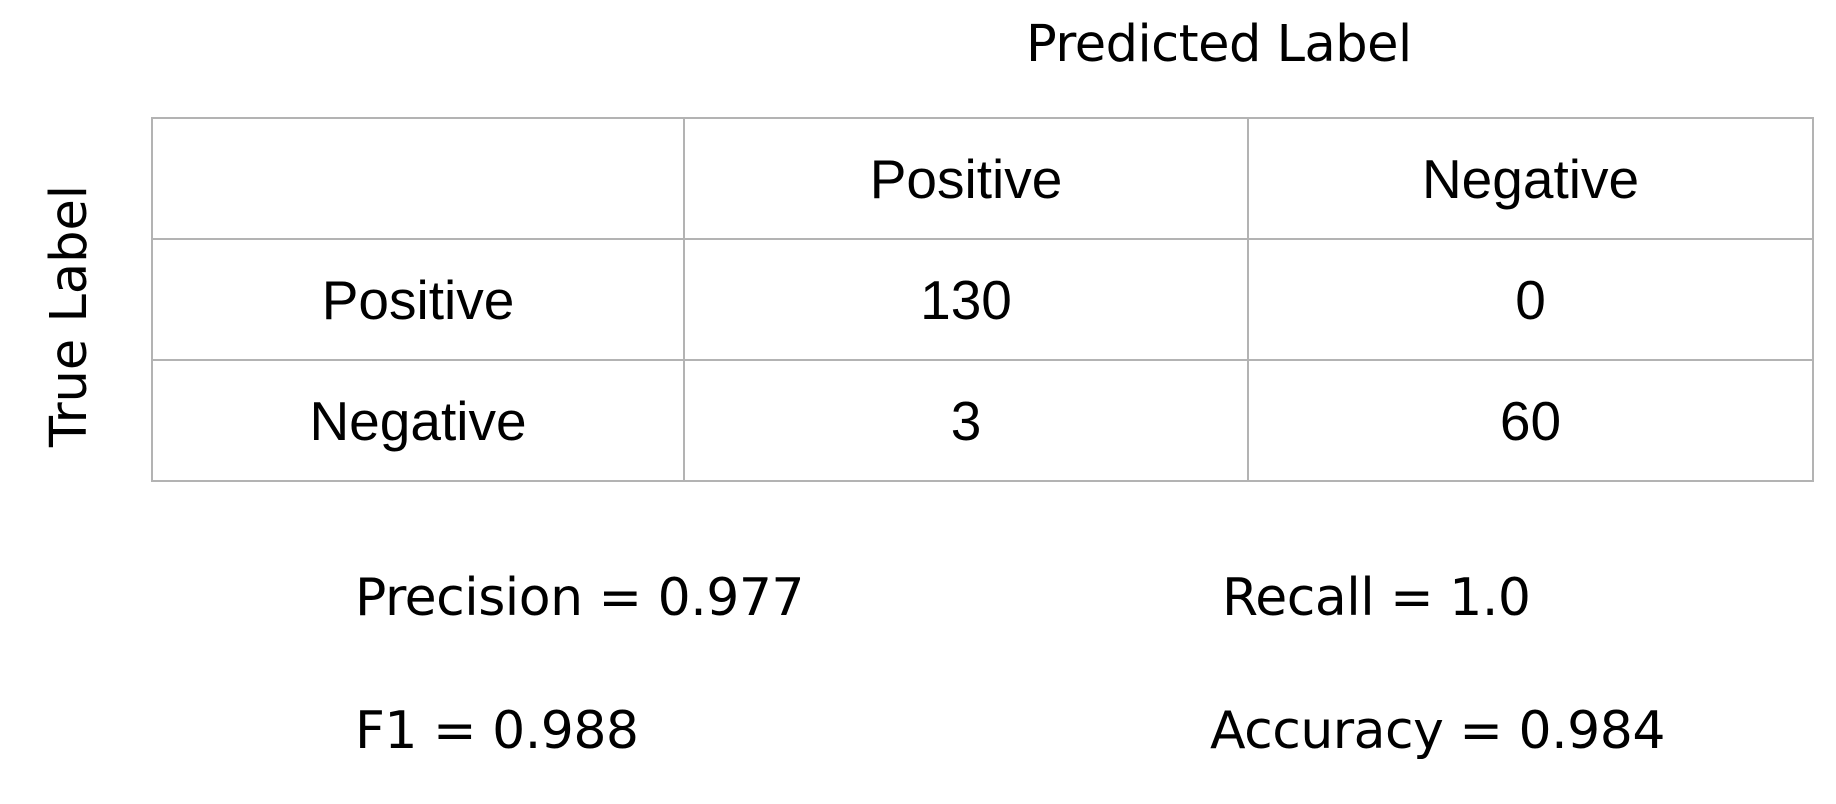 The height and width of the screenshot is (804, 1836). Describe the element at coordinates (69, 316) in the screenshot. I see `true-label-title: True Label` at that location.